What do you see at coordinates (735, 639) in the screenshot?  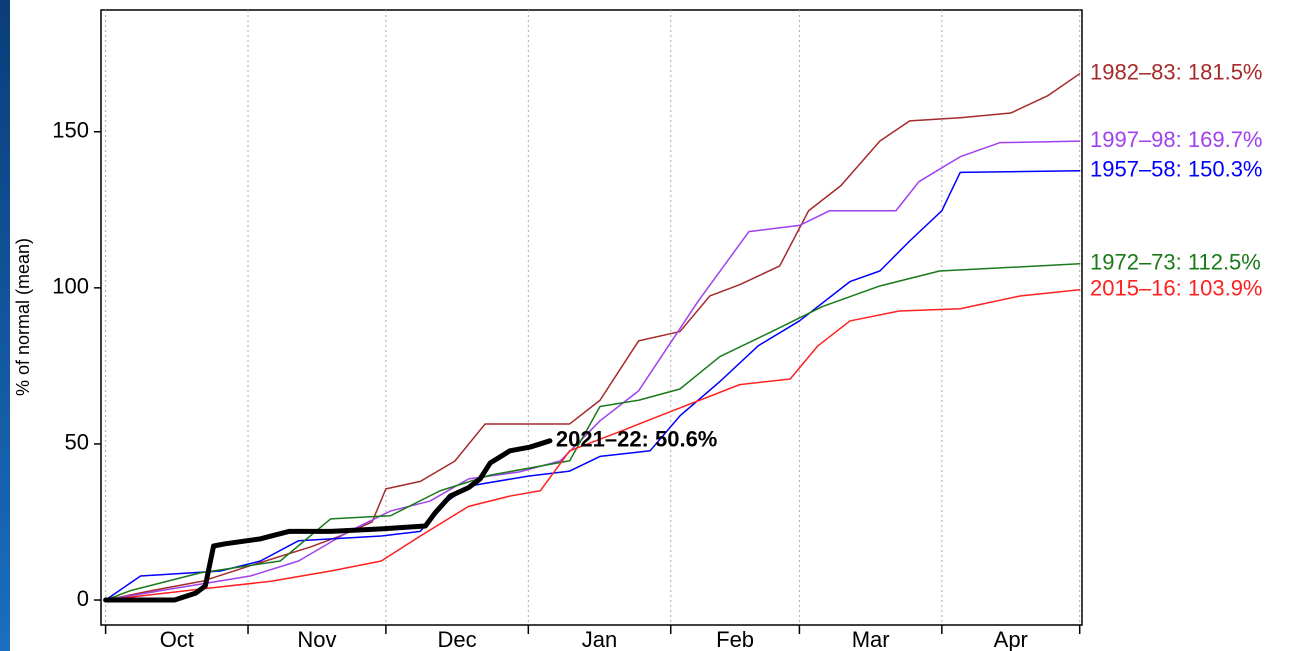 I see `x-tick-label: Feb` at bounding box center [735, 639].